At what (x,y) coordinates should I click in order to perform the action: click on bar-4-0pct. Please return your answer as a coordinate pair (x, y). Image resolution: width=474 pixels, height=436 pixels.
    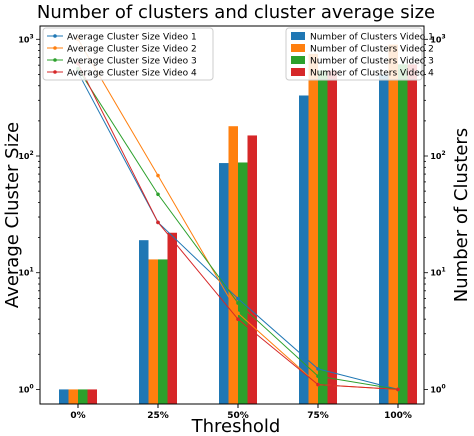
    Looking at the image, I should click on (92, 396).